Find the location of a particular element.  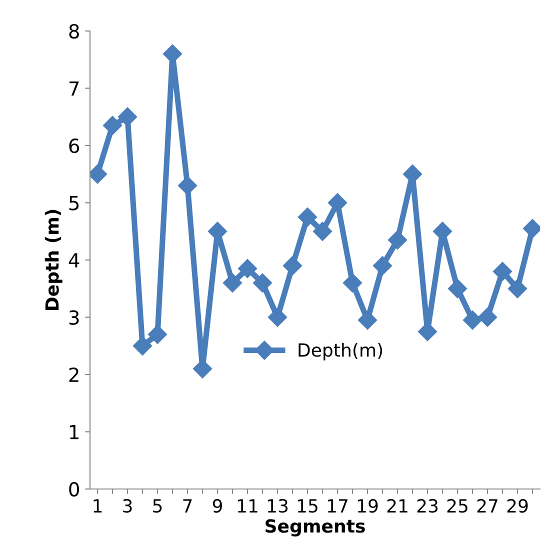

y-axis-title: Depth (m) is located at coordinates (53, 260).